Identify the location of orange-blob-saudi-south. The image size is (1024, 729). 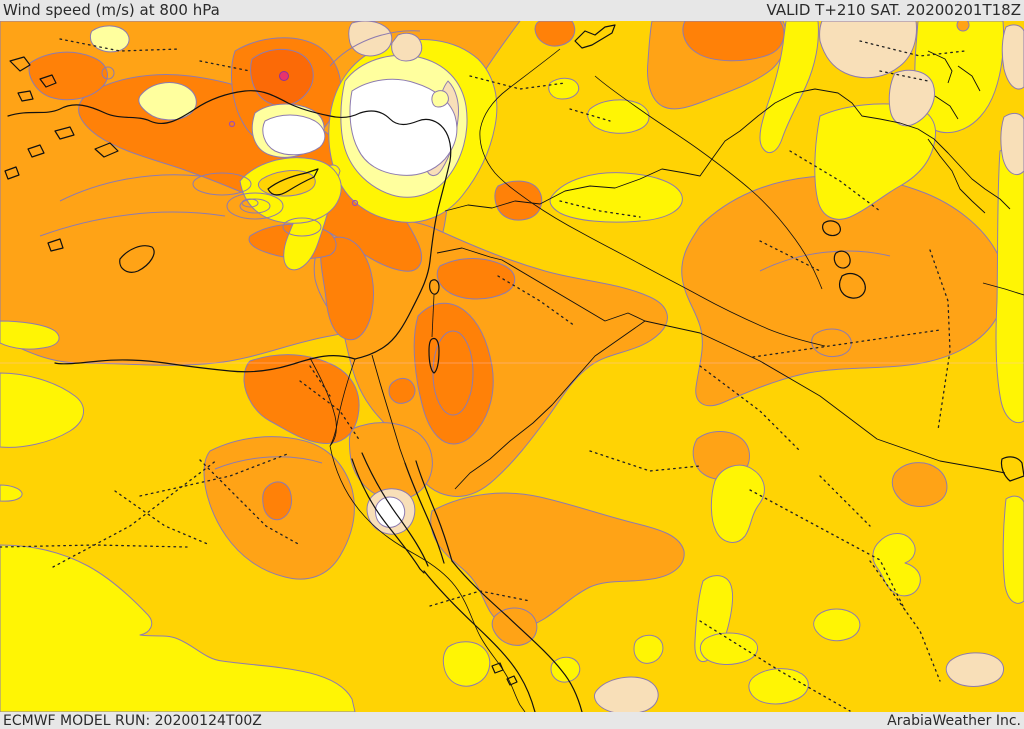
(514, 626).